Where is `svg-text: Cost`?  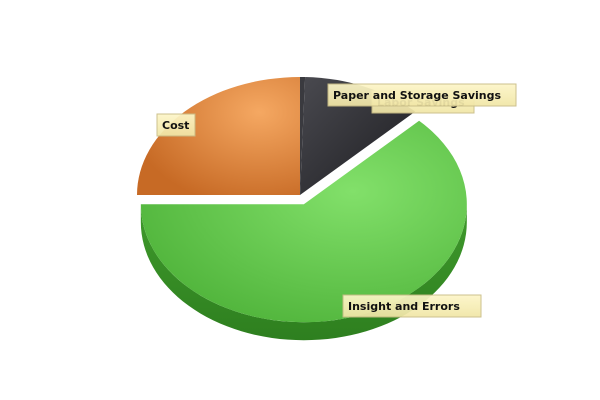 svg-text: Cost is located at coordinates (175, 125).